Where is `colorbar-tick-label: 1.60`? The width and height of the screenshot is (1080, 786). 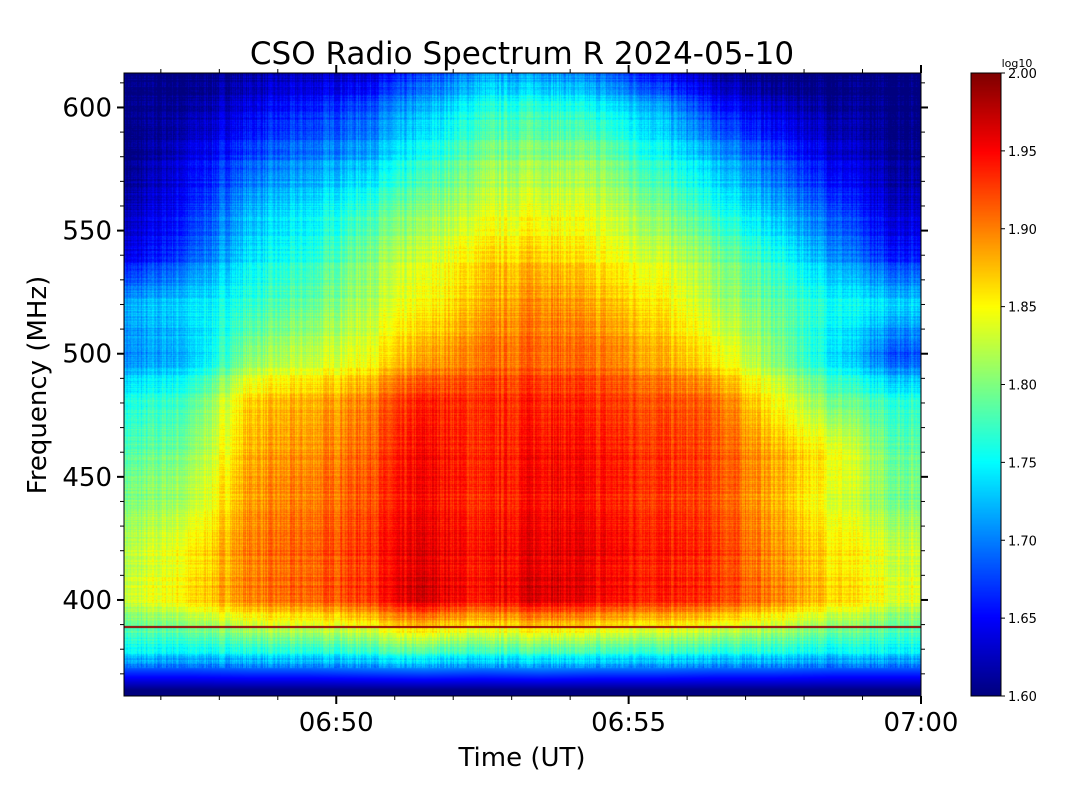
colorbar-tick-label: 1.60 is located at coordinates (1022, 697).